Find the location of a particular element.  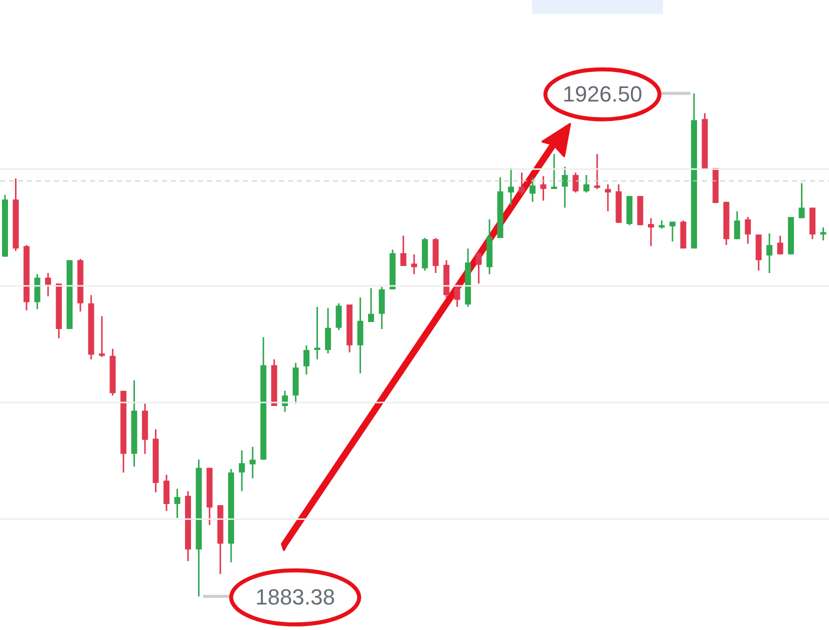

annotation: 1883.38 is located at coordinates (295, 597).